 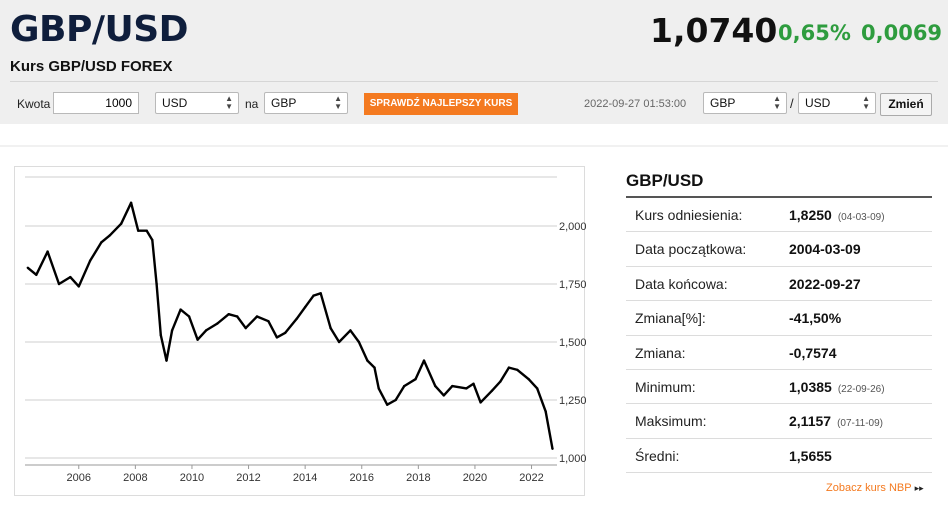 I want to click on x-tick-label: 2008, so click(x=135, y=478).